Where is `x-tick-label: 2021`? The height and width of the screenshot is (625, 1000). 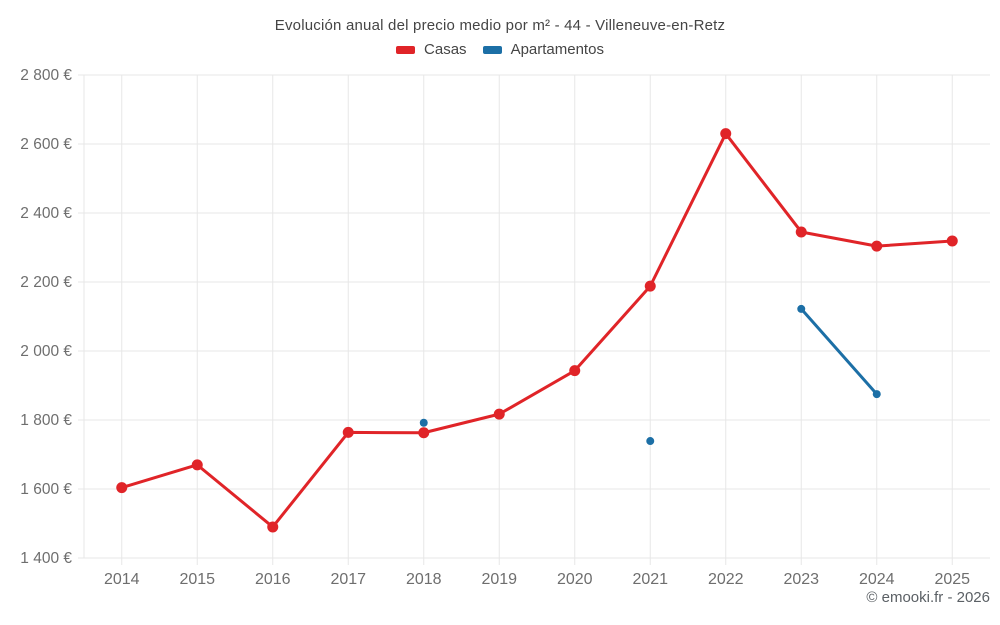
x-tick-label: 2021 is located at coordinates (650, 579).